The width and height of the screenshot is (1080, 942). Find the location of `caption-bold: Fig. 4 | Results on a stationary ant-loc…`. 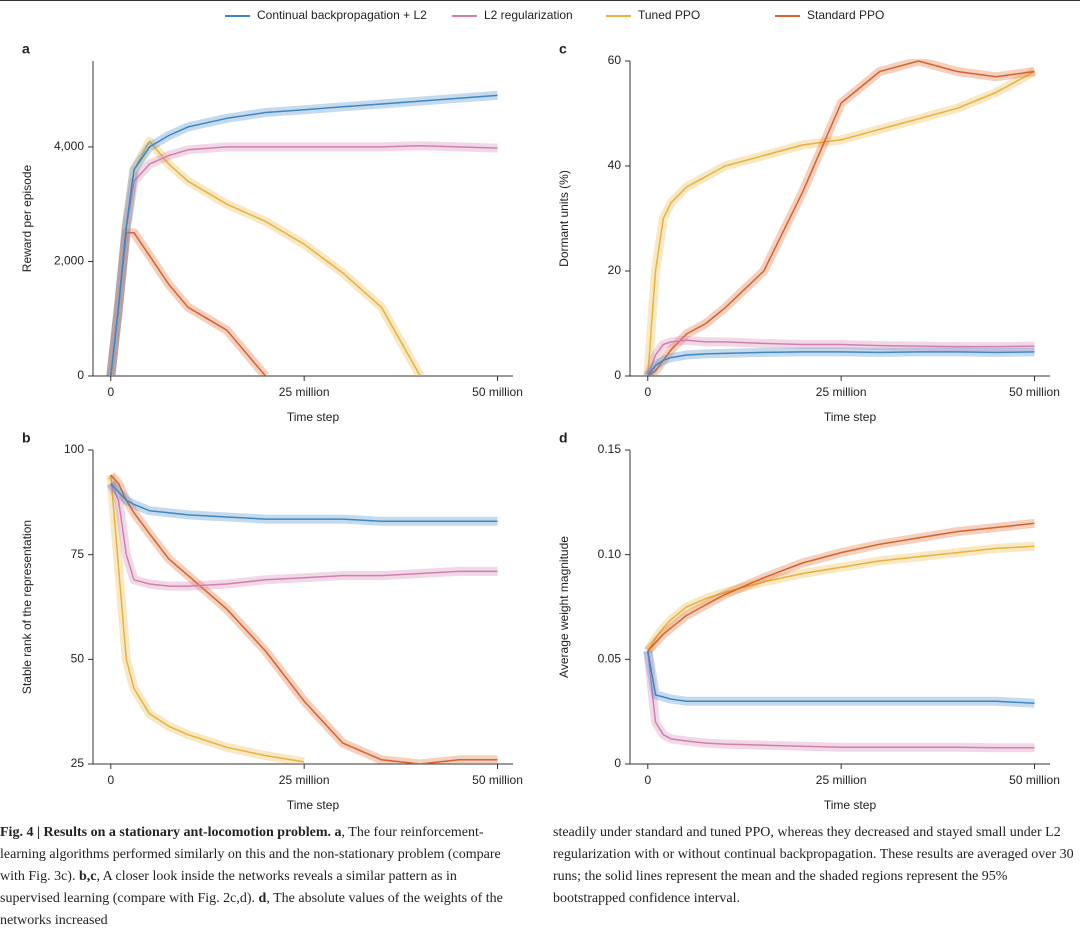

caption-bold: Fig. 4 | Results on a stationary ant-loc… is located at coordinates (167, 832).